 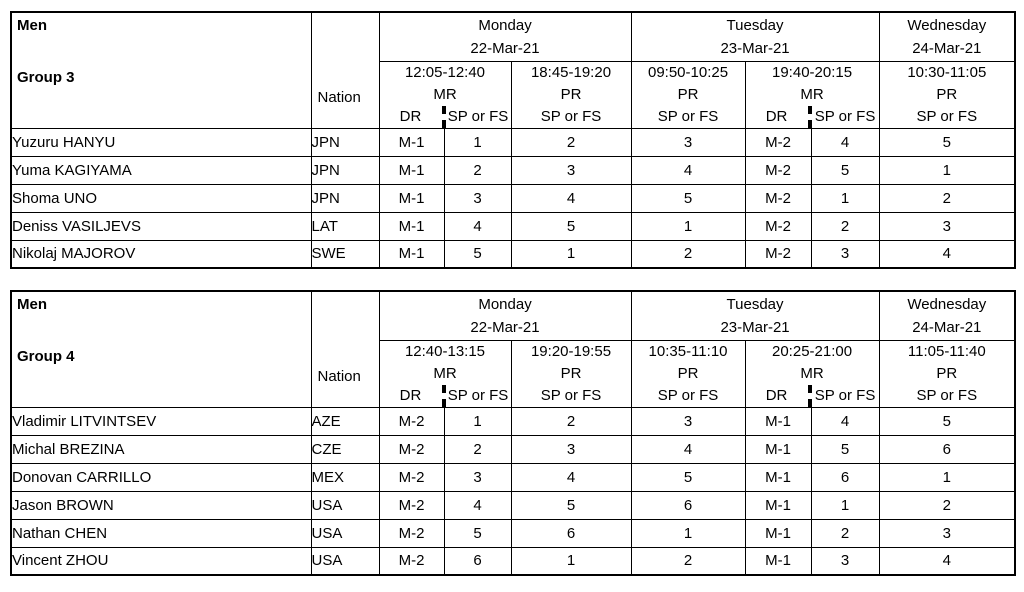 I want to click on session-time: 19:20-19:55, so click(x=571, y=351).